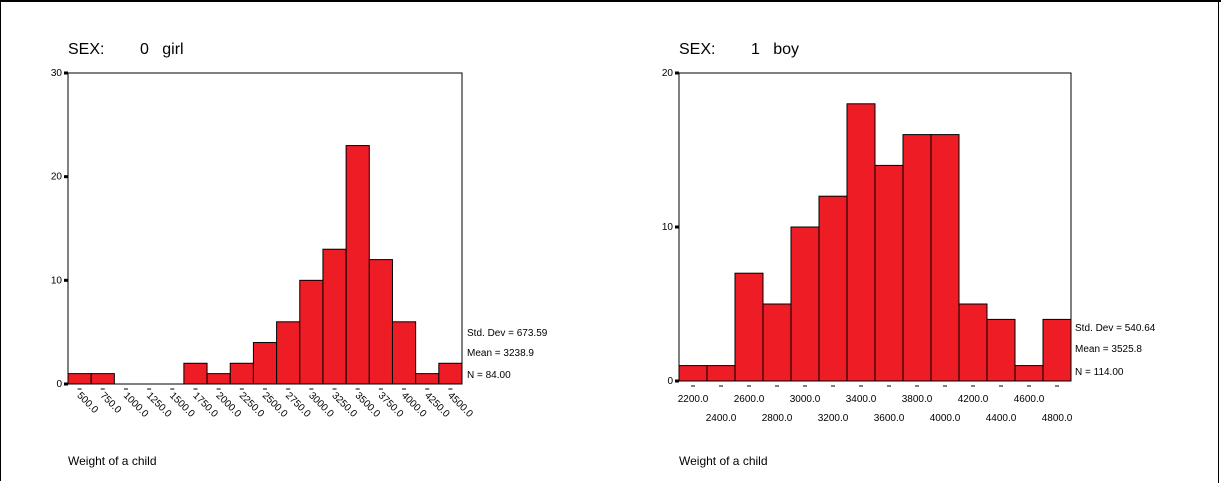  What do you see at coordinates (1115, 328) in the screenshot?
I see `stat-stddev-boy: Std. Dev = 540.64` at bounding box center [1115, 328].